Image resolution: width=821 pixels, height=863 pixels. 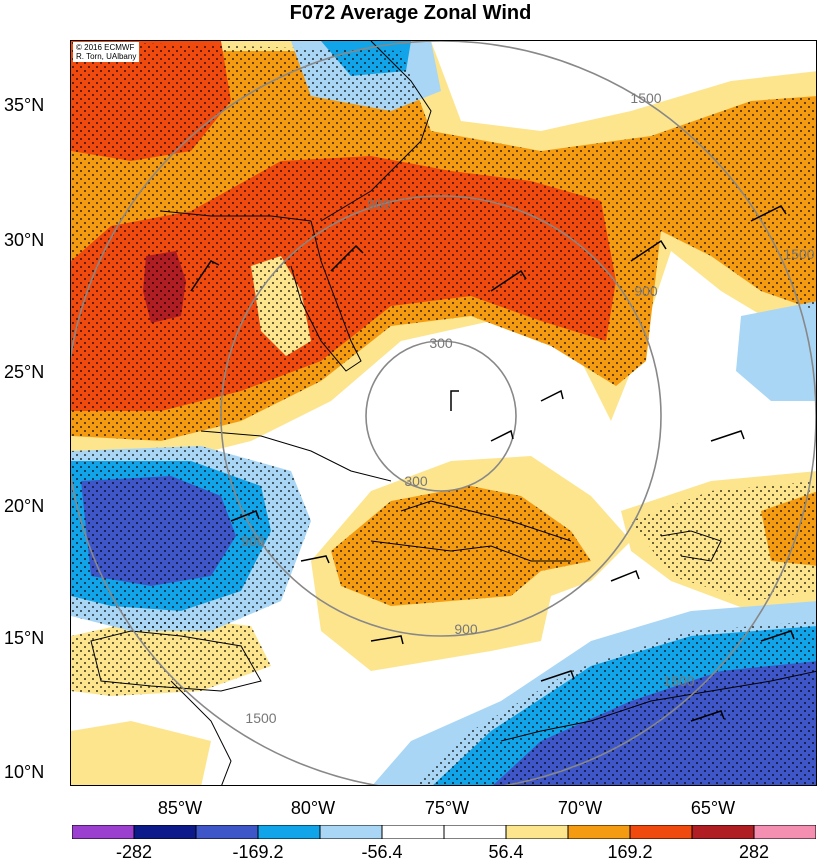 What do you see at coordinates (410, 13) in the screenshot?
I see `map-title: F072 Average Zonal Wind` at bounding box center [410, 13].